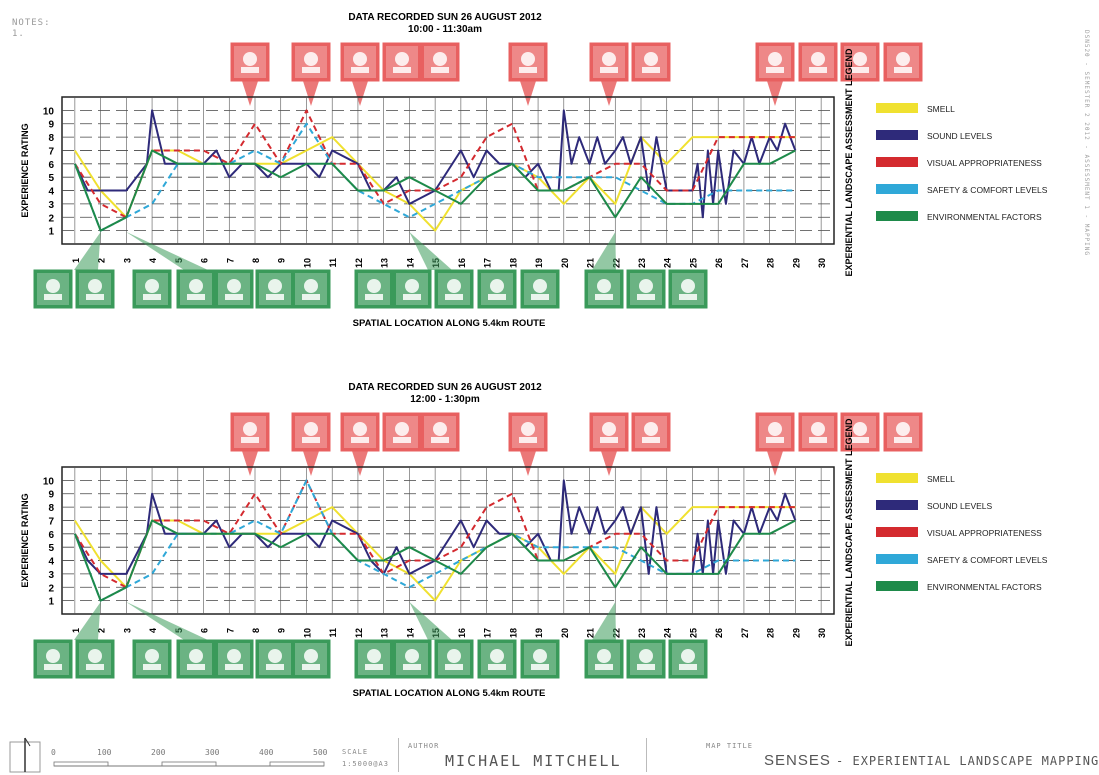 The height and width of the screenshot is (775, 1099). I want to click on x-tick-label: 10, so click(307, 633).